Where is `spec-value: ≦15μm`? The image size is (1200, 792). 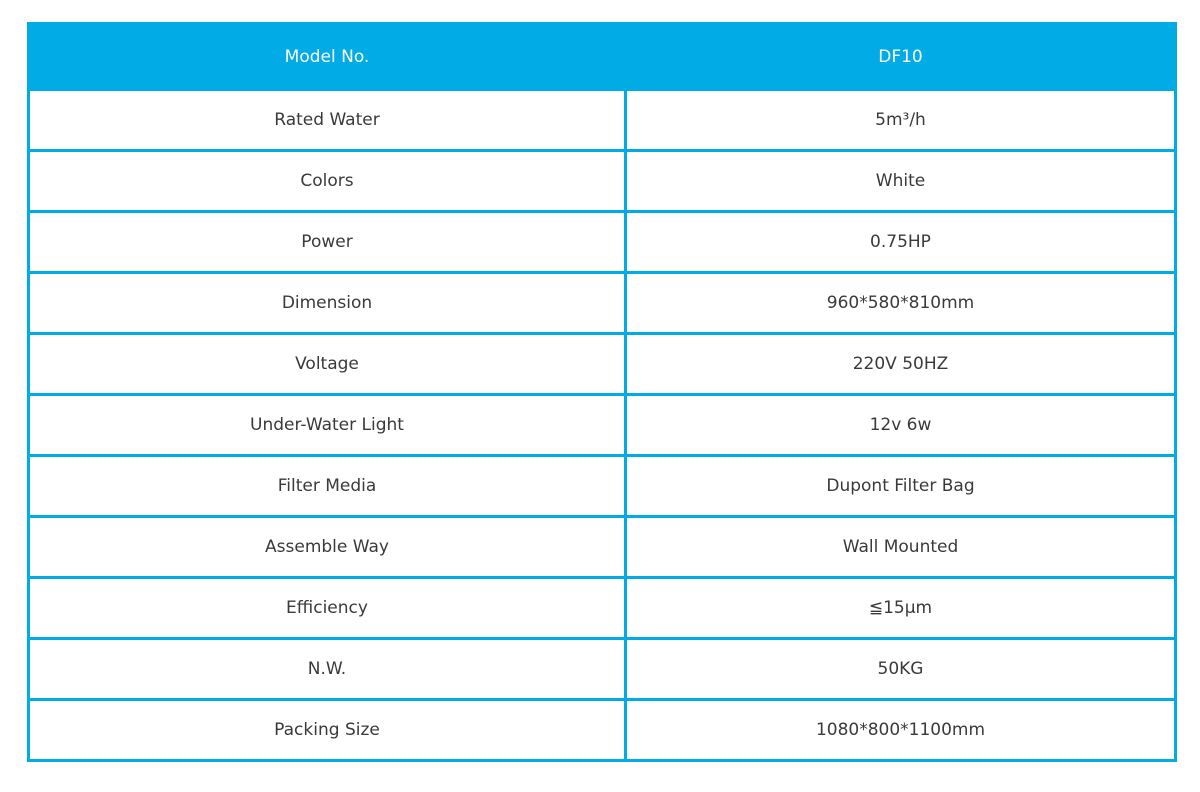 spec-value: ≦15μm is located at coordinates (900, 608).